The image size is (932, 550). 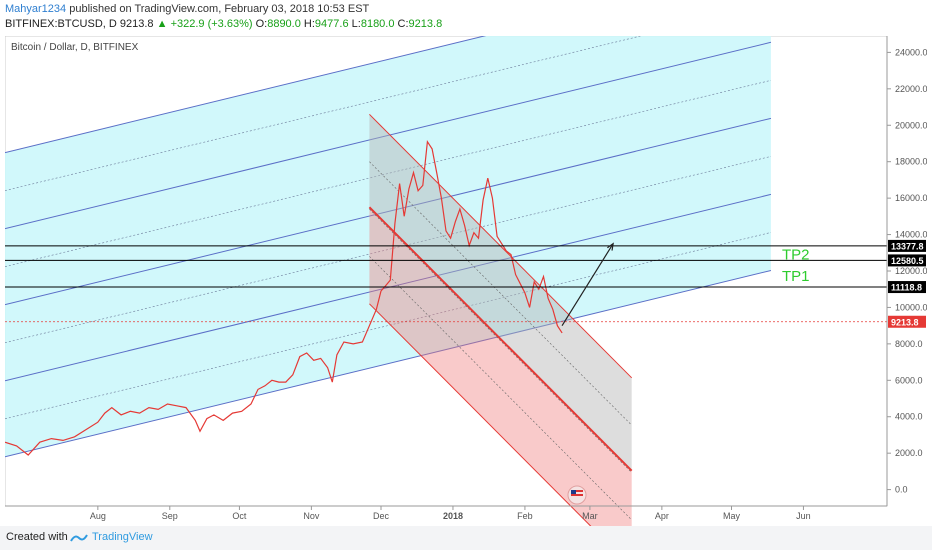 I want to click on x-tick-label: Oct, so click(x=239, y=516).